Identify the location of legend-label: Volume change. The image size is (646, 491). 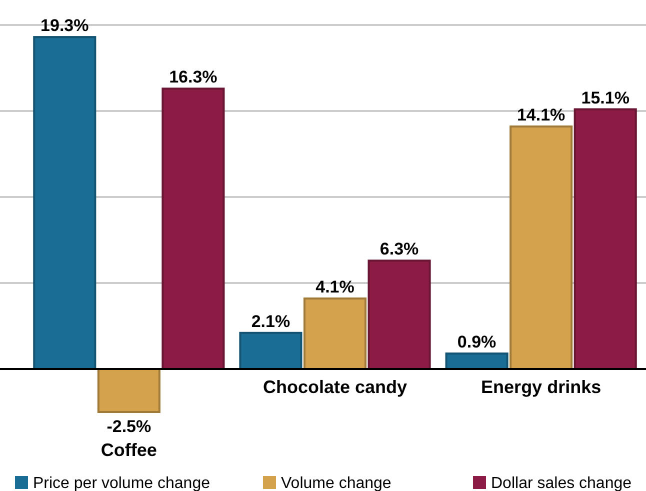
(336, 483).